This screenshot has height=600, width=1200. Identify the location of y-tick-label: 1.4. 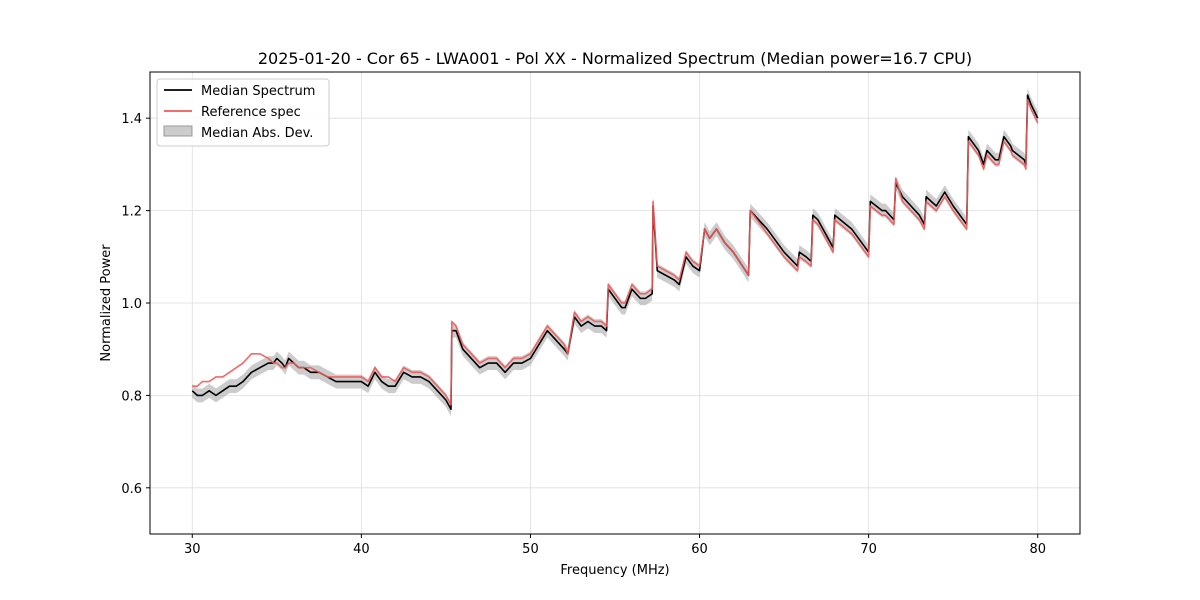
(131, 119).